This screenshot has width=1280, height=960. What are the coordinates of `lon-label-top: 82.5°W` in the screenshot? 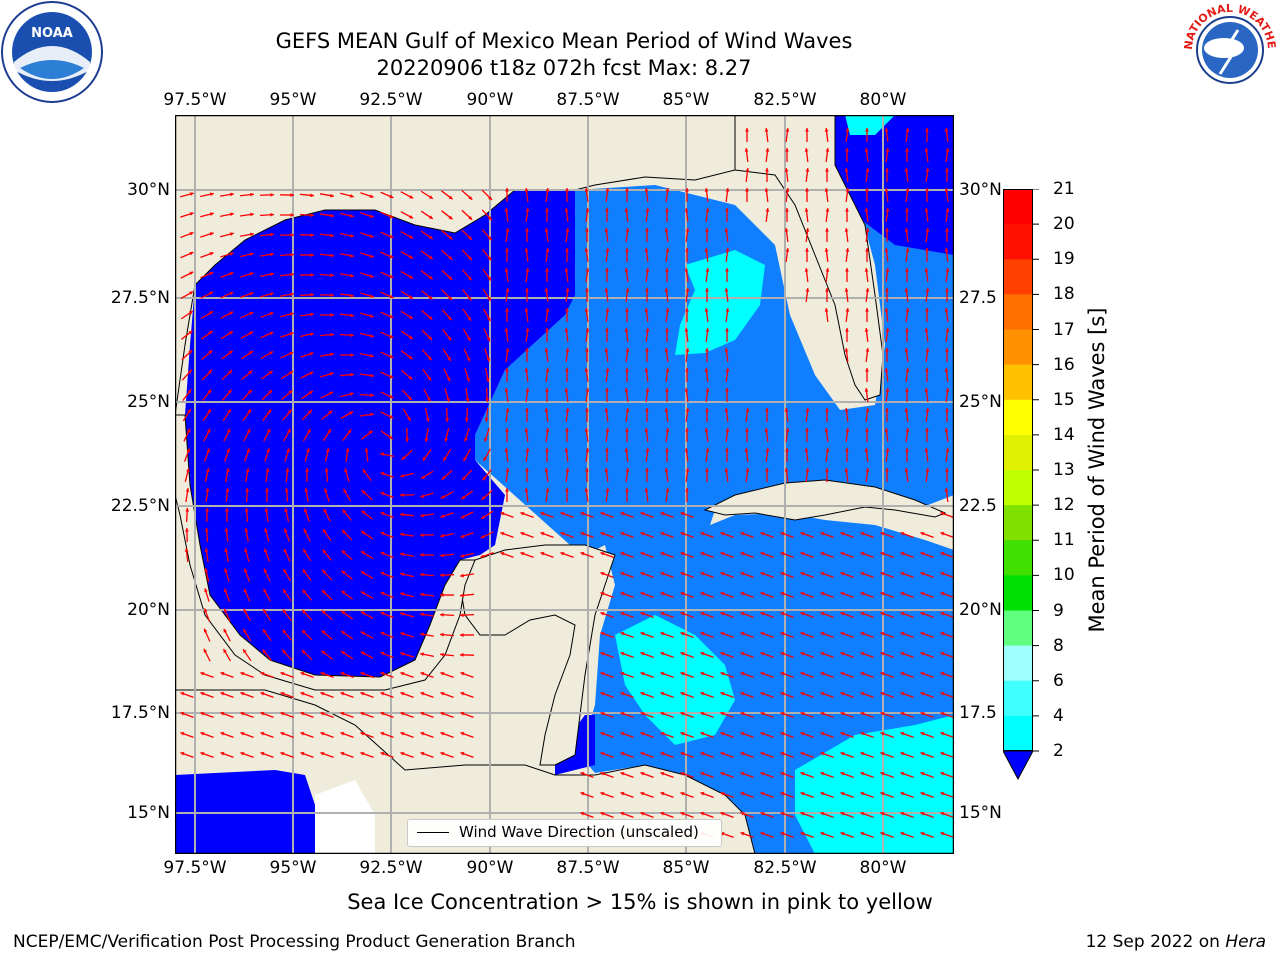 It's located at (785, 100).